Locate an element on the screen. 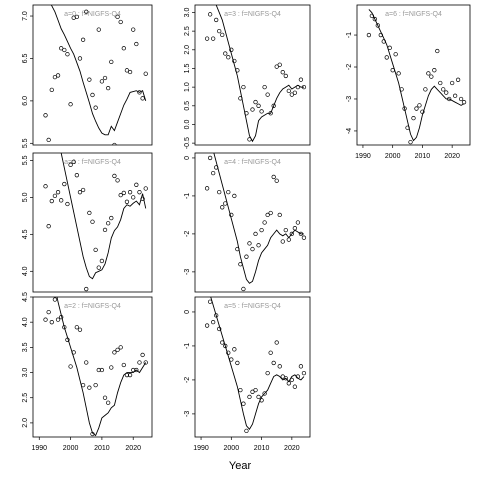 This screenshot has height=480, width=480. panel-annotation: a=0 : f=NIGFS-Q4 is located at coordinates (92, 14).